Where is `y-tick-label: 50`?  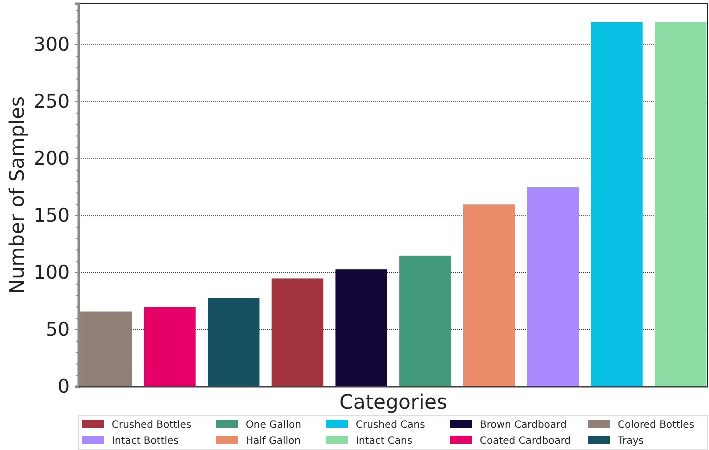
y-tick-label: 50 is located at coordinates (58, 330).